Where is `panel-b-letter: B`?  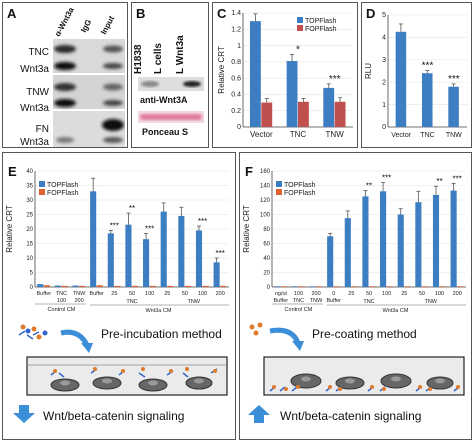 panel-b-letter: B is located at coordinates (141, 13).